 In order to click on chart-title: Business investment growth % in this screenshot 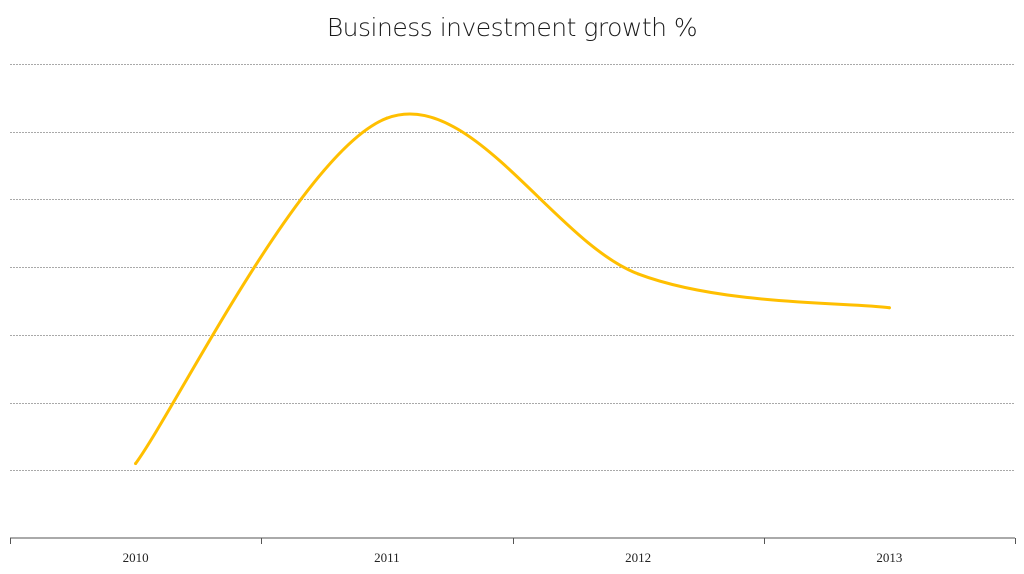, I will do `click(512, 27)`.